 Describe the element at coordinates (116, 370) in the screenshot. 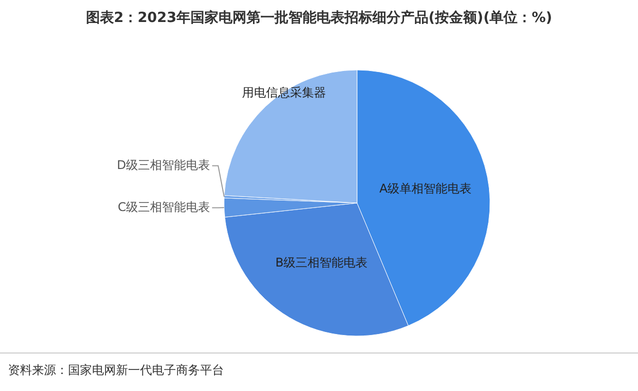

I see `text: 资料来源：国家电网新一代电子商务平台` at that location.